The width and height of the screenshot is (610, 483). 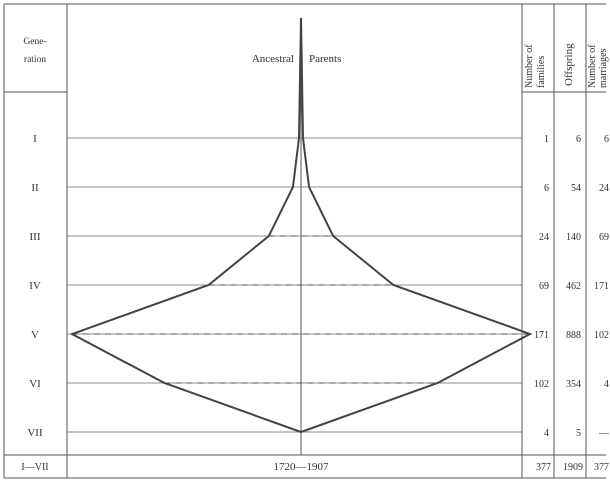 What do you see at coordinates (601, 467) in the screenshot?
I see `total-marriages: 377` at bounding box center [601, 467].